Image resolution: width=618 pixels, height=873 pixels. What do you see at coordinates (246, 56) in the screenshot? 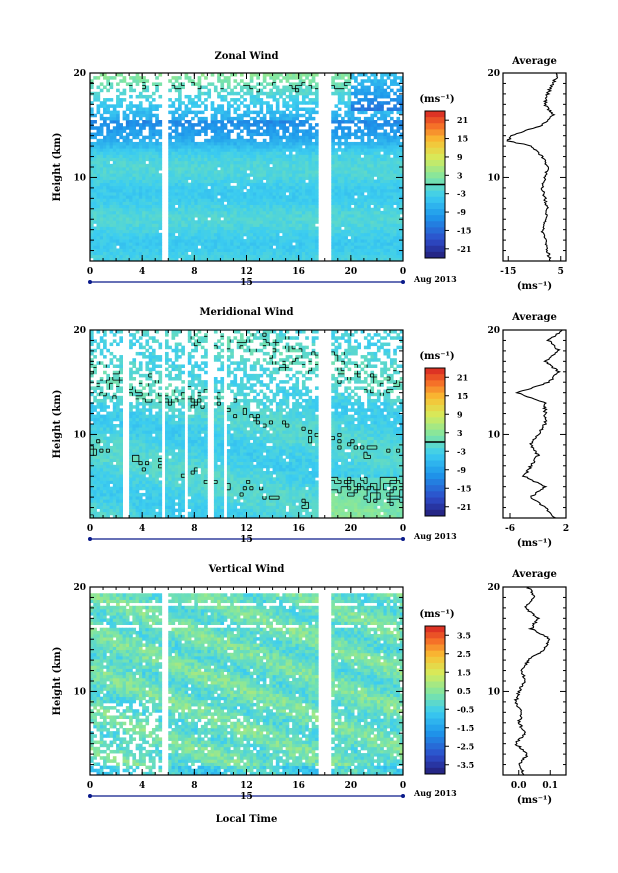
I see `panel-title: Zonal Wind` at bounding box center [246, 56].